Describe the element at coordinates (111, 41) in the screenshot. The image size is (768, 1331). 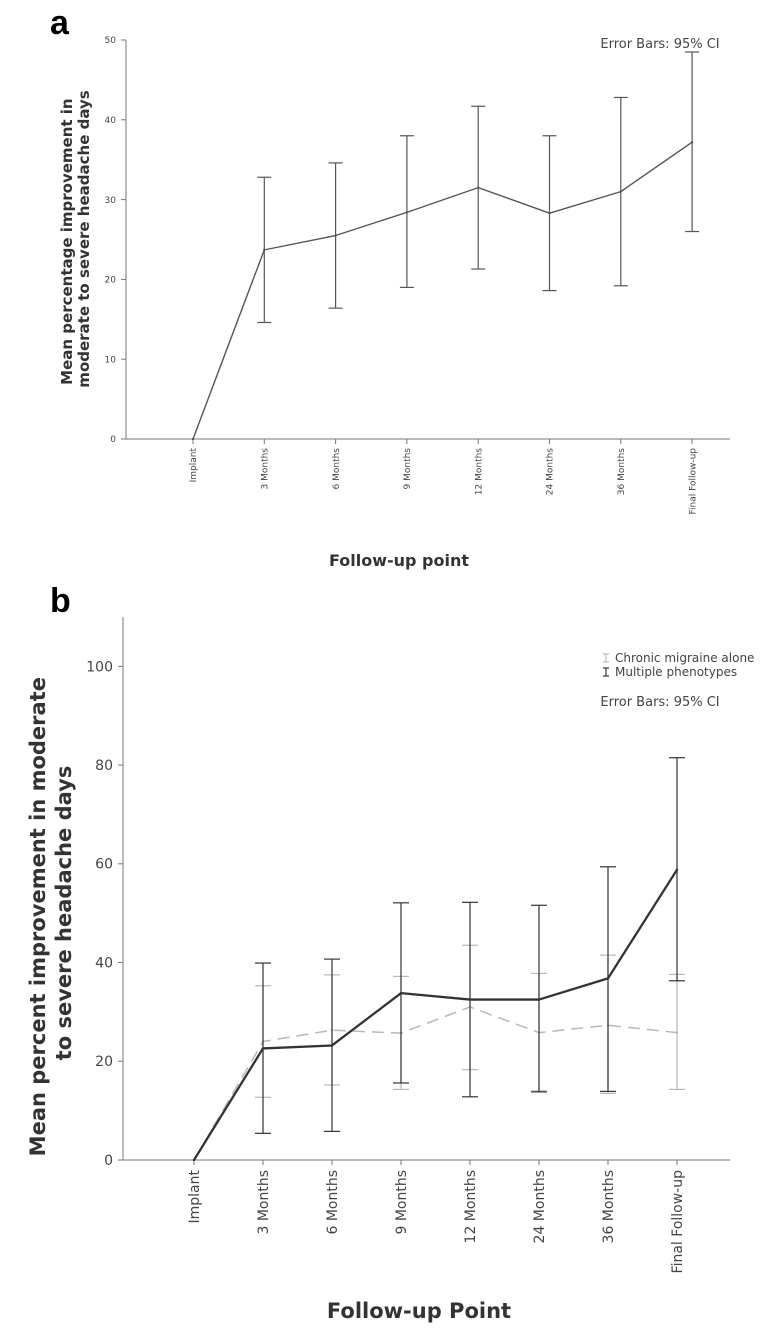
I see `panel-a-y-tick-label-50: 50` at that location.